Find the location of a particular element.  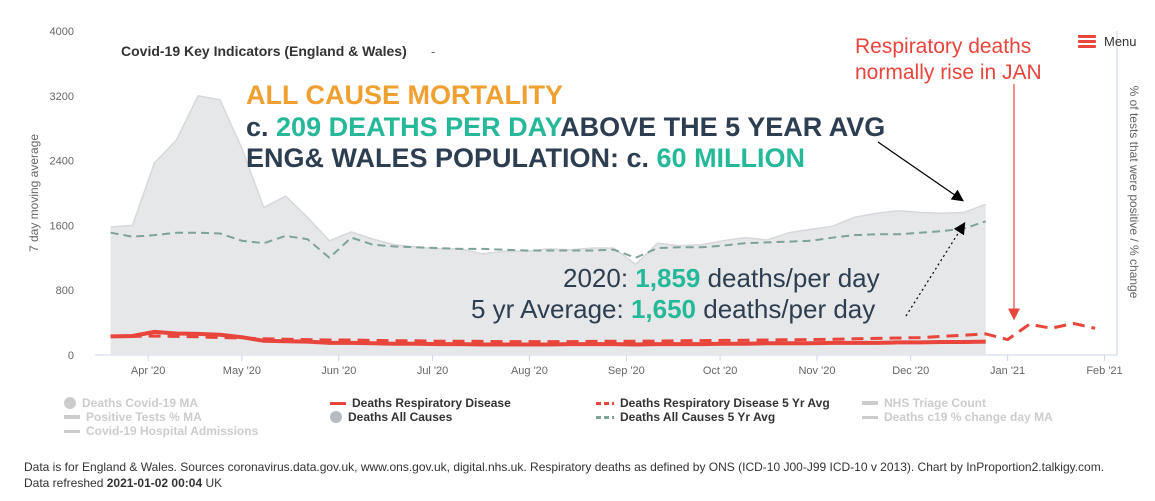

legend-label: NHS Triage Count is located at coordinates (935, 403).